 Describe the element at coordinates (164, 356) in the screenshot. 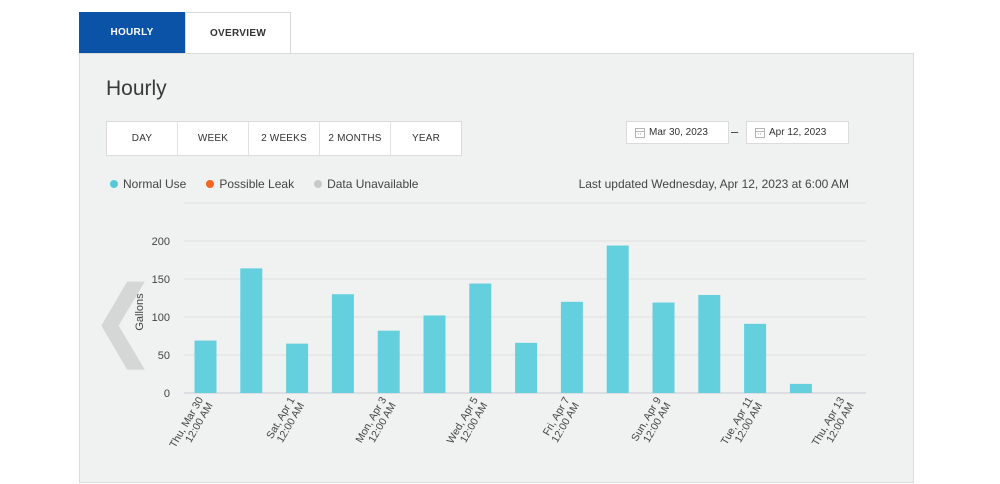

I see `y-tick-label: 50` at that location.